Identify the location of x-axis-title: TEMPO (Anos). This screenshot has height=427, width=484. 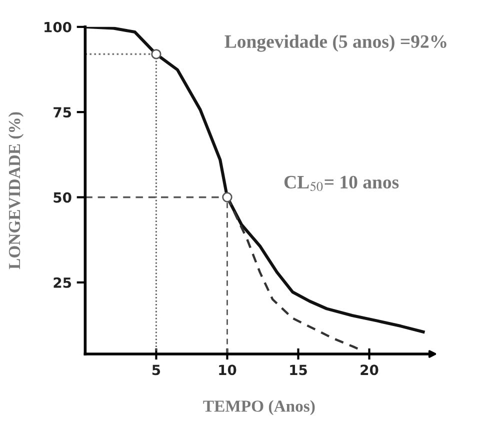
(259, 408).